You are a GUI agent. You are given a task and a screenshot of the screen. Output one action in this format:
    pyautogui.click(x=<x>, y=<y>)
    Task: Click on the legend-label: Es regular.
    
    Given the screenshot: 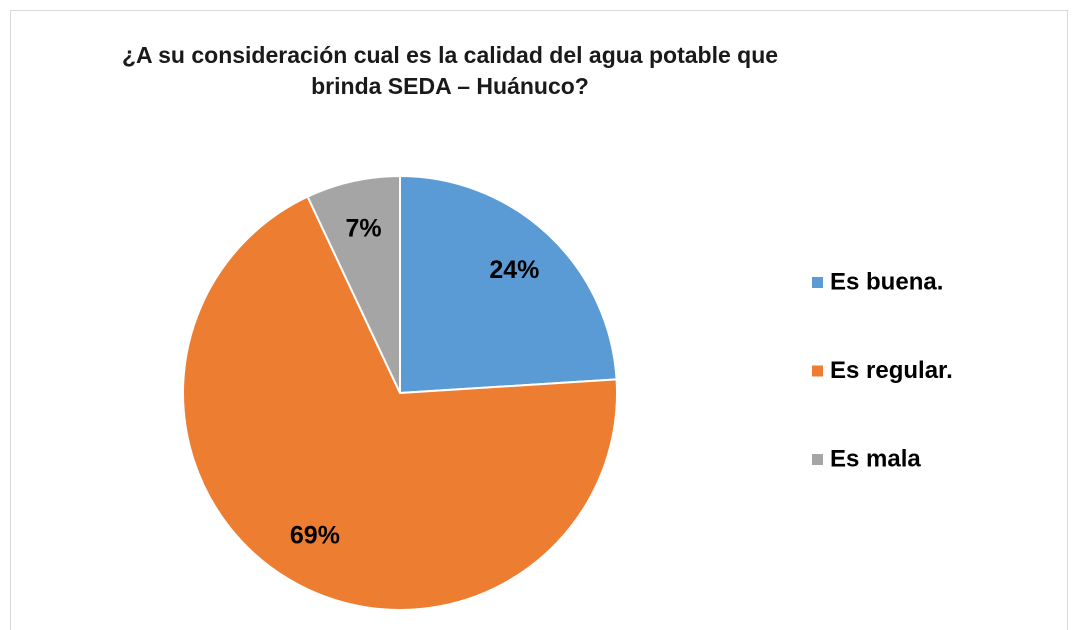 What is the action you would take?
    pyautogui.click(x=891, y=370)
    